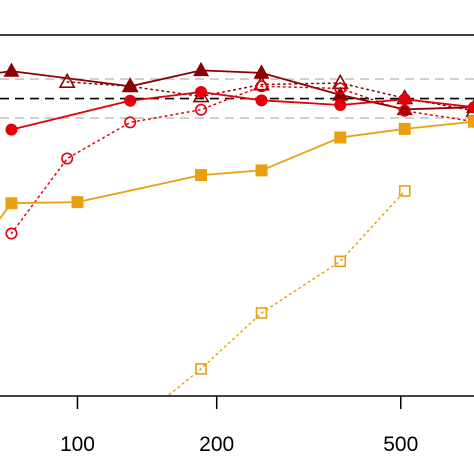  What do you see at coordinates (400, 444) in the screenshot?
I see `x-tick-label-2: 500` at bounding box center [400, 444].